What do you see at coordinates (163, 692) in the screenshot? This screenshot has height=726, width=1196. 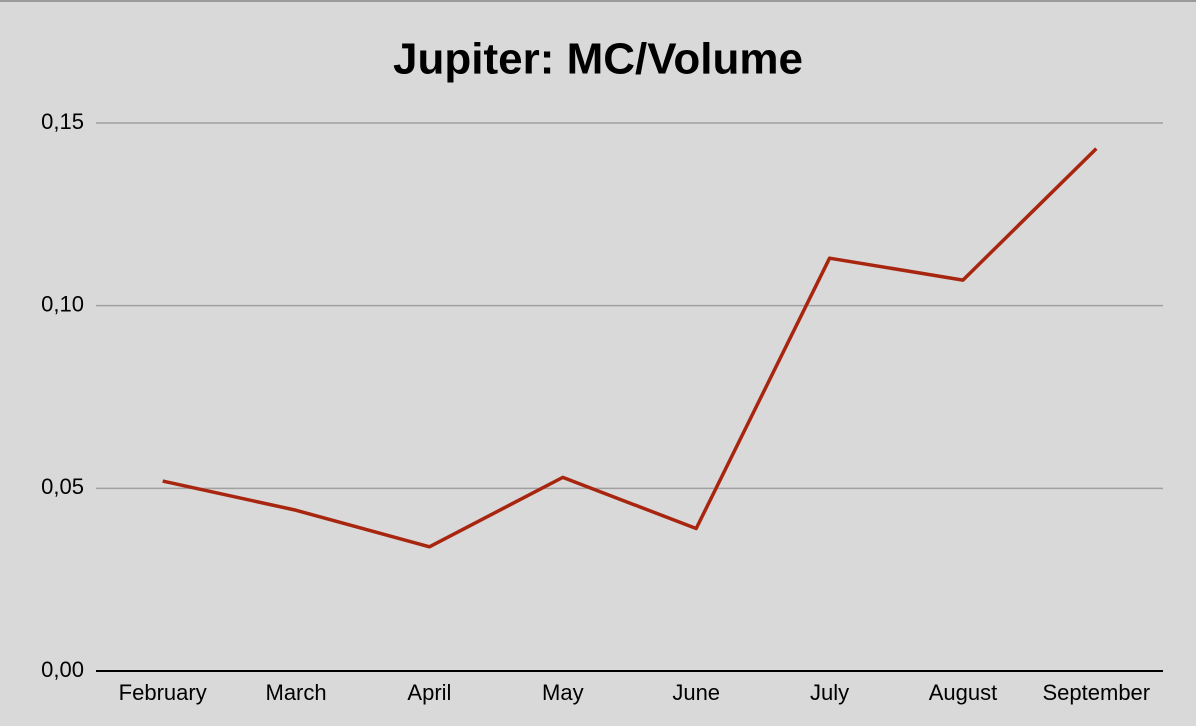 I see `x-tick-label: February` at bounding box center [163, 692].